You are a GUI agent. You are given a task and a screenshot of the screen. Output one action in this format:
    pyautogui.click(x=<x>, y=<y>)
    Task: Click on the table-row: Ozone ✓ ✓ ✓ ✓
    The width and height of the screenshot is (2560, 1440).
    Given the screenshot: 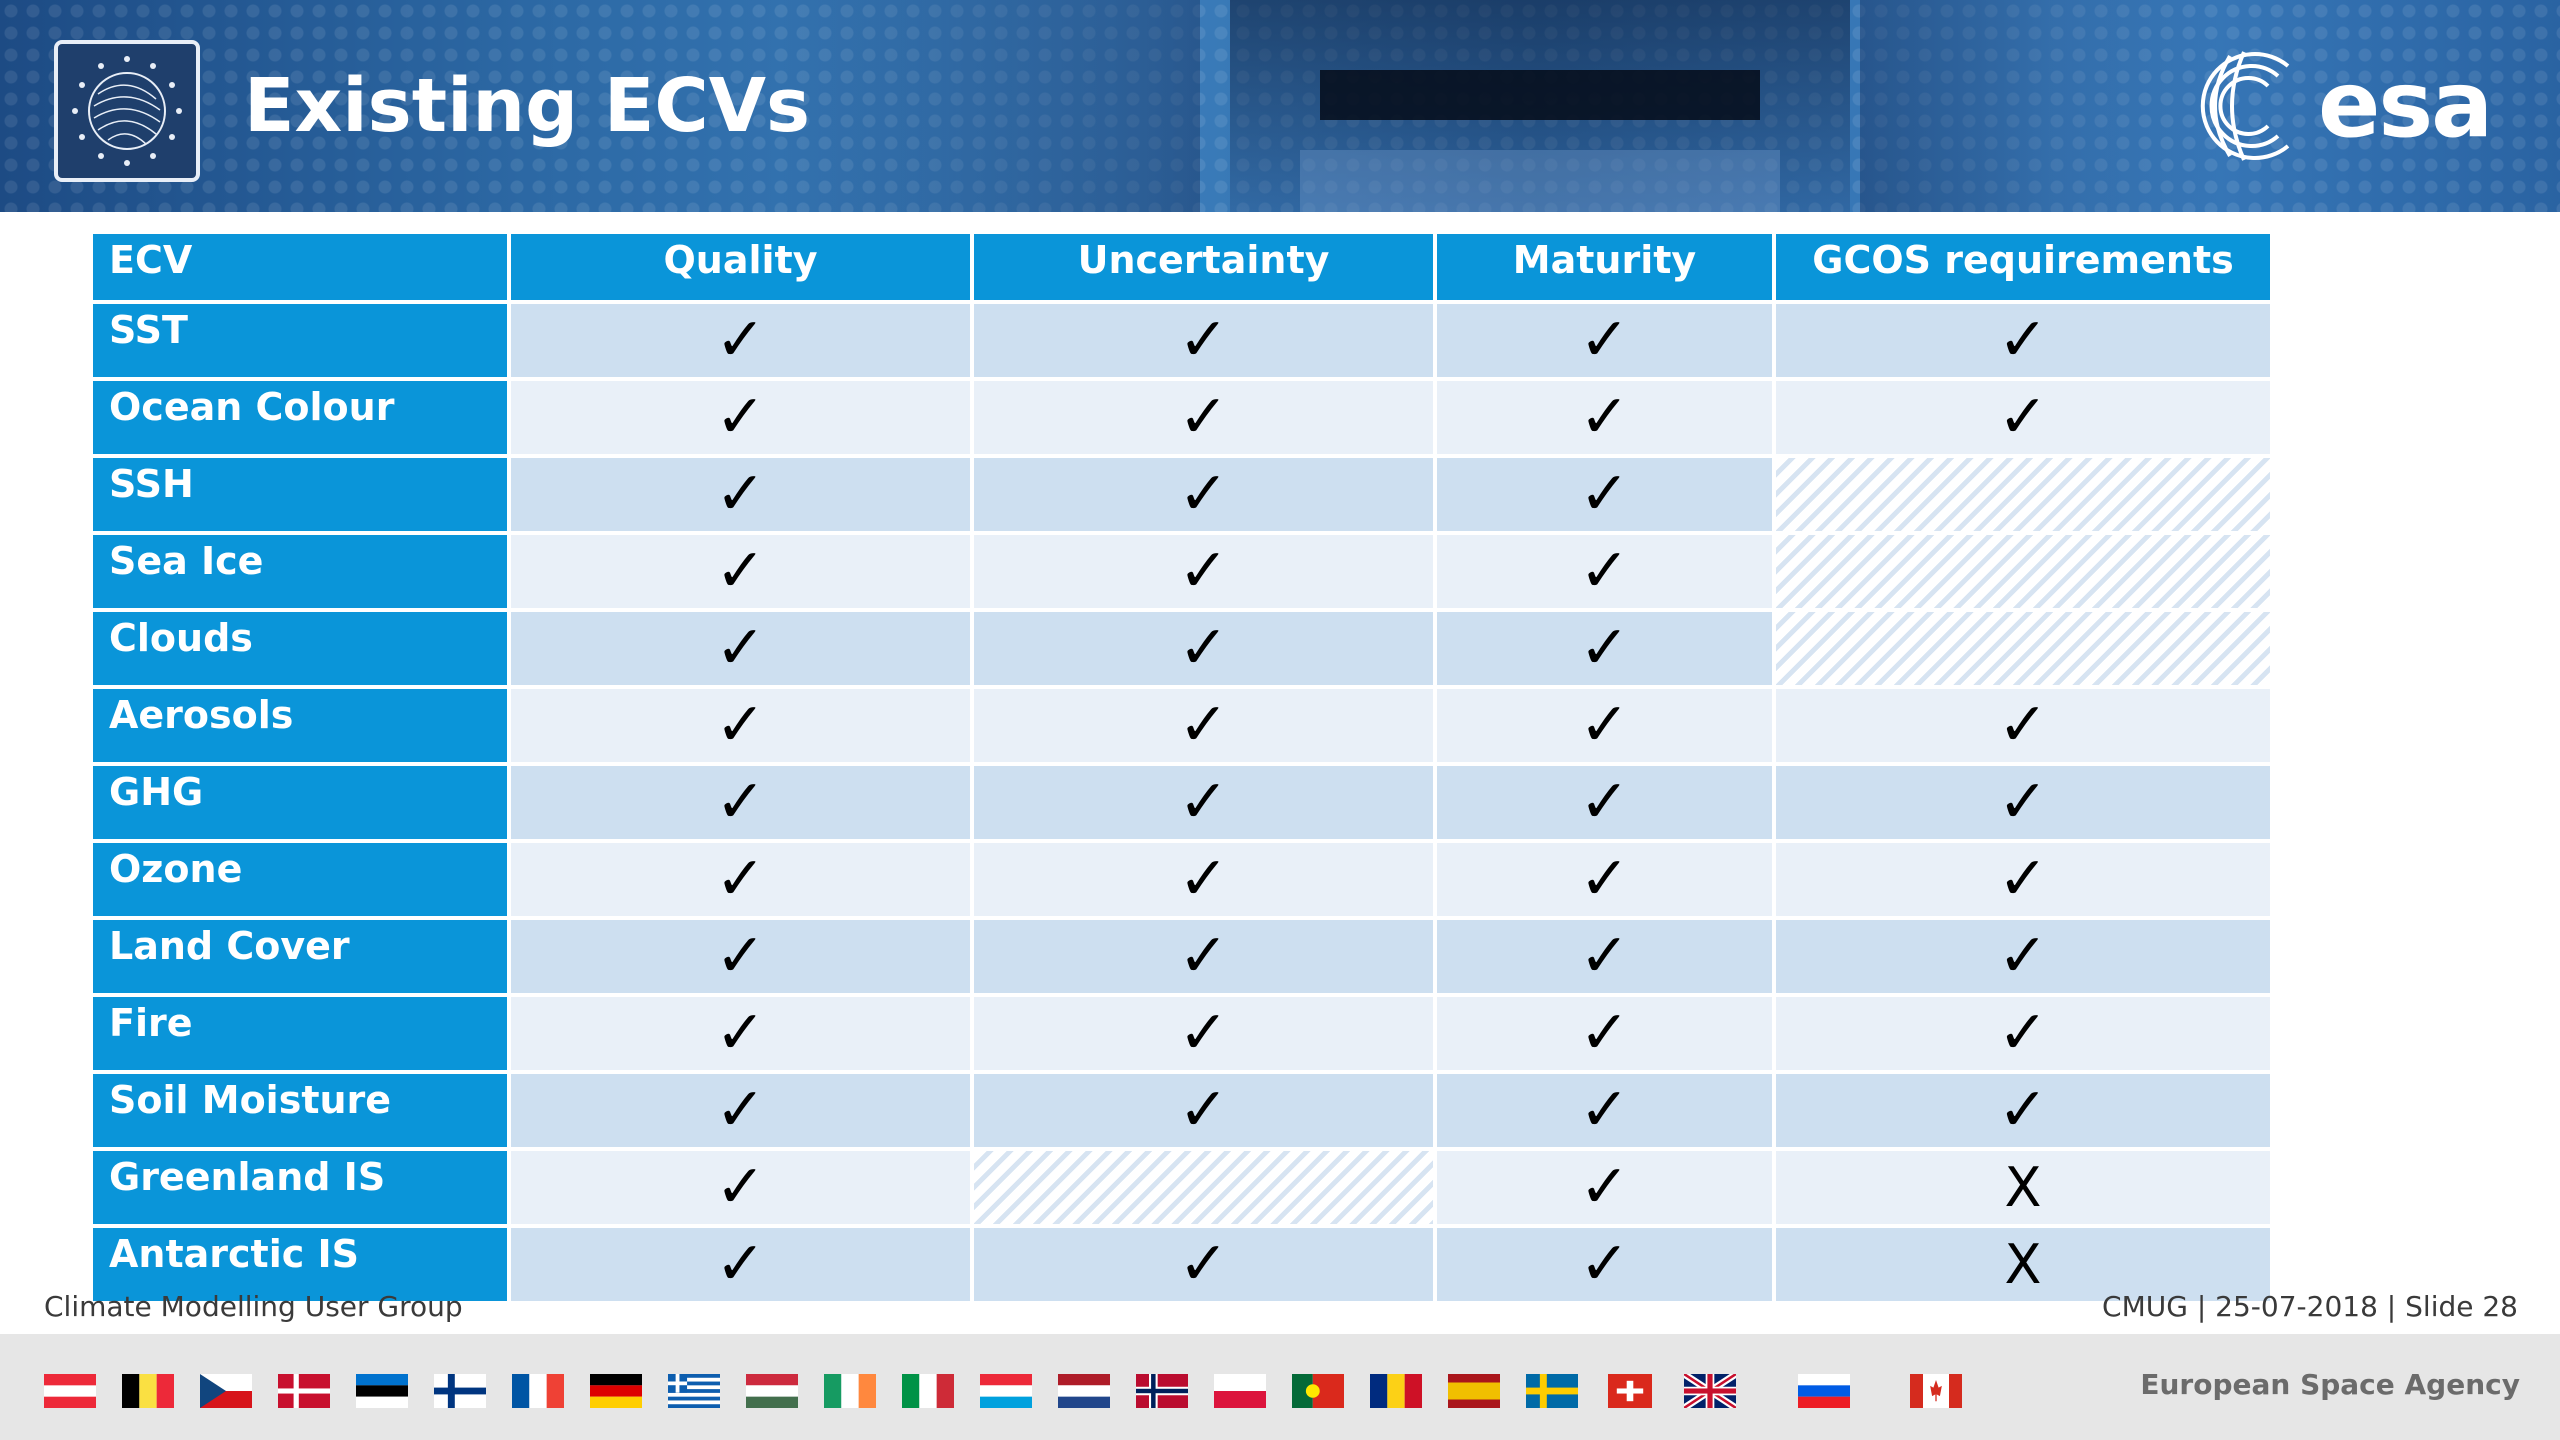 What is the action you would take?
    pyautogui.click(x=1181, y=879)
    